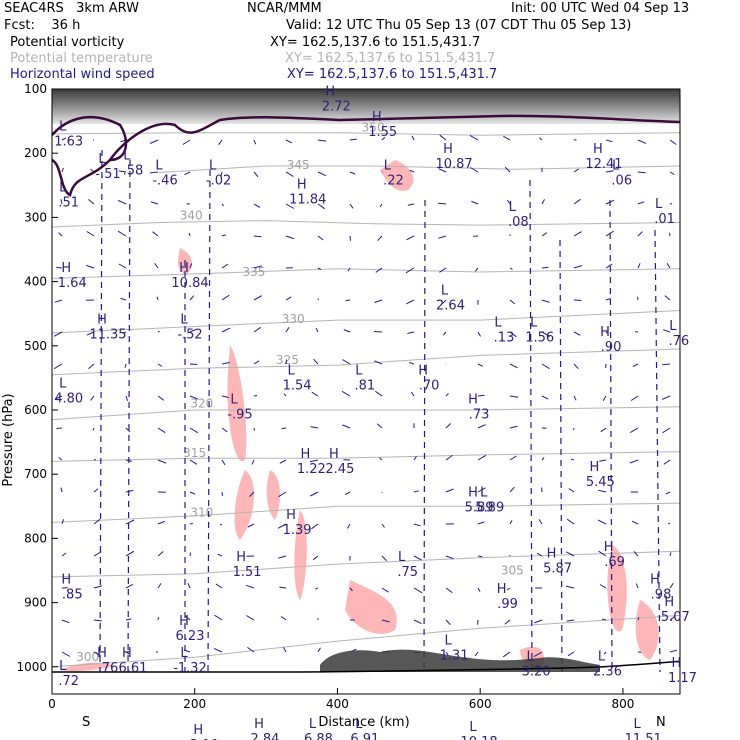  I want to click on theta-label-300: 300, so click(87, 657).